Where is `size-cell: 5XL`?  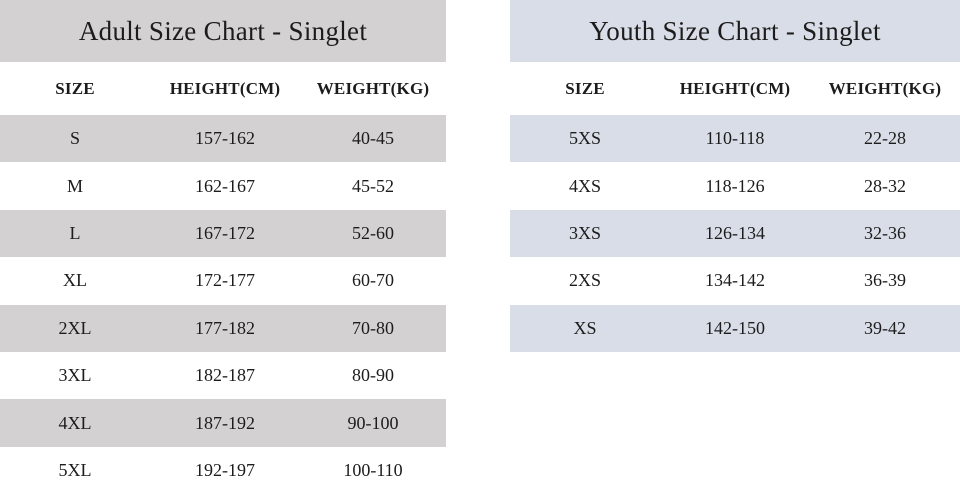 size-cell: 5XL is located at coordinates (75, 469).